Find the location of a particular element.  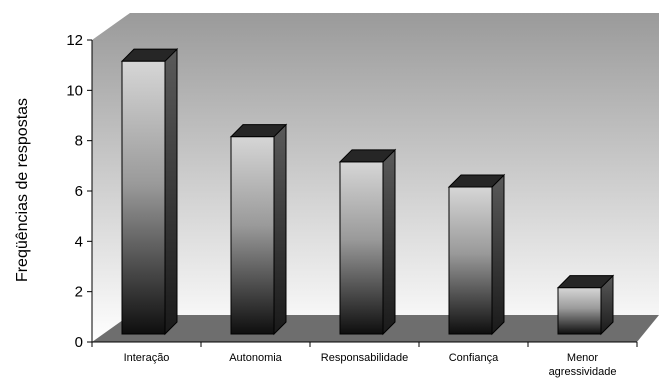

y-tick-label: 2 is located at coordinates (79, 292).